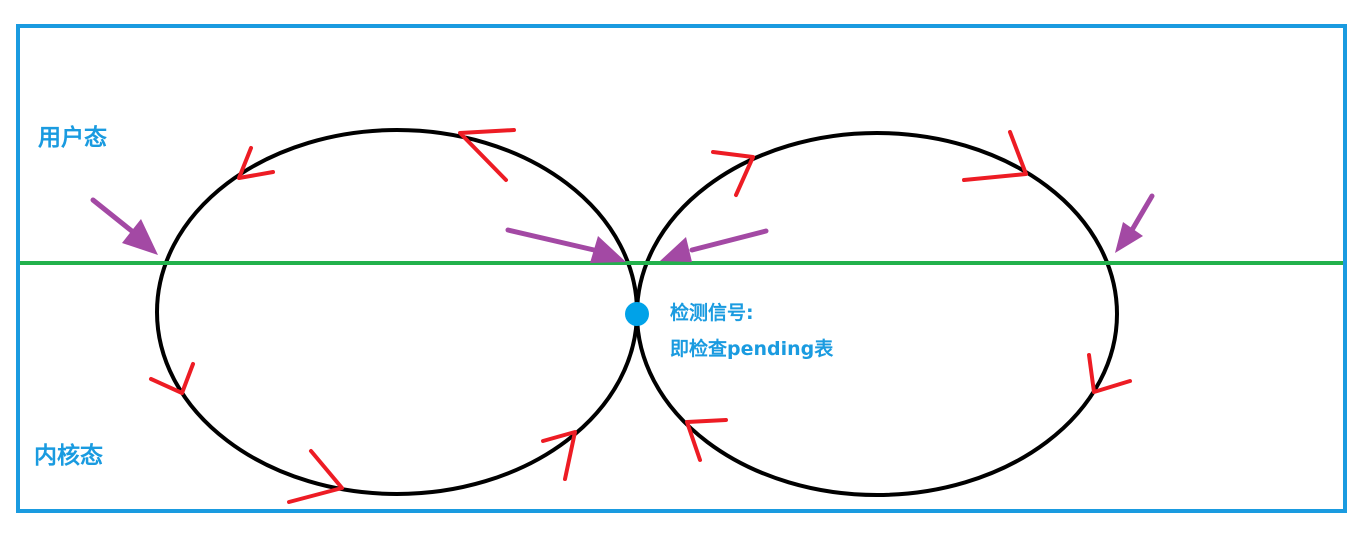  Describe the element at coordinates (752, 349) in the screenshot. I see `check-pending-label: 即检查pending表` at that location.